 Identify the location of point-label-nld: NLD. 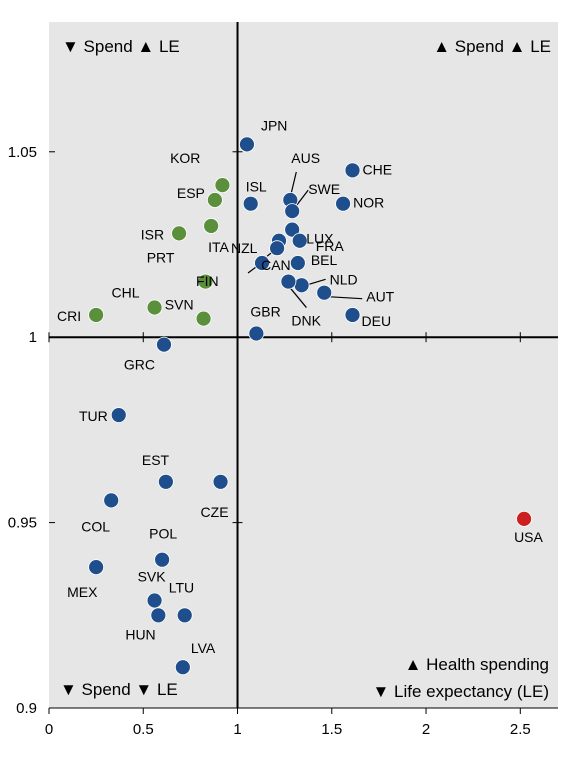
(344, 279).